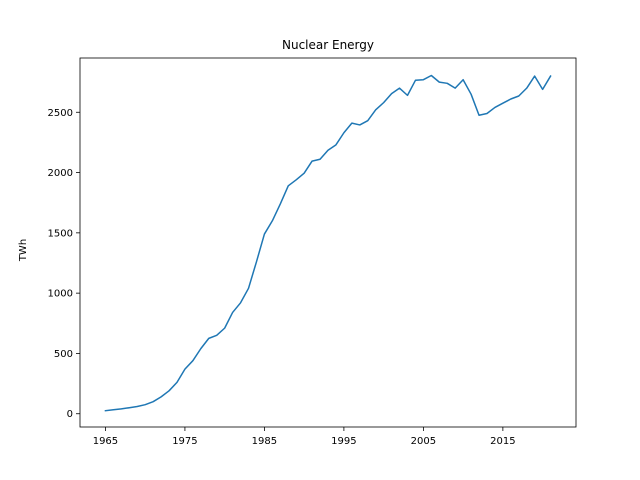 The height and width of the screenshot is (480, 640). I want to click on x-tick-label: 1985, so click(264, 441).